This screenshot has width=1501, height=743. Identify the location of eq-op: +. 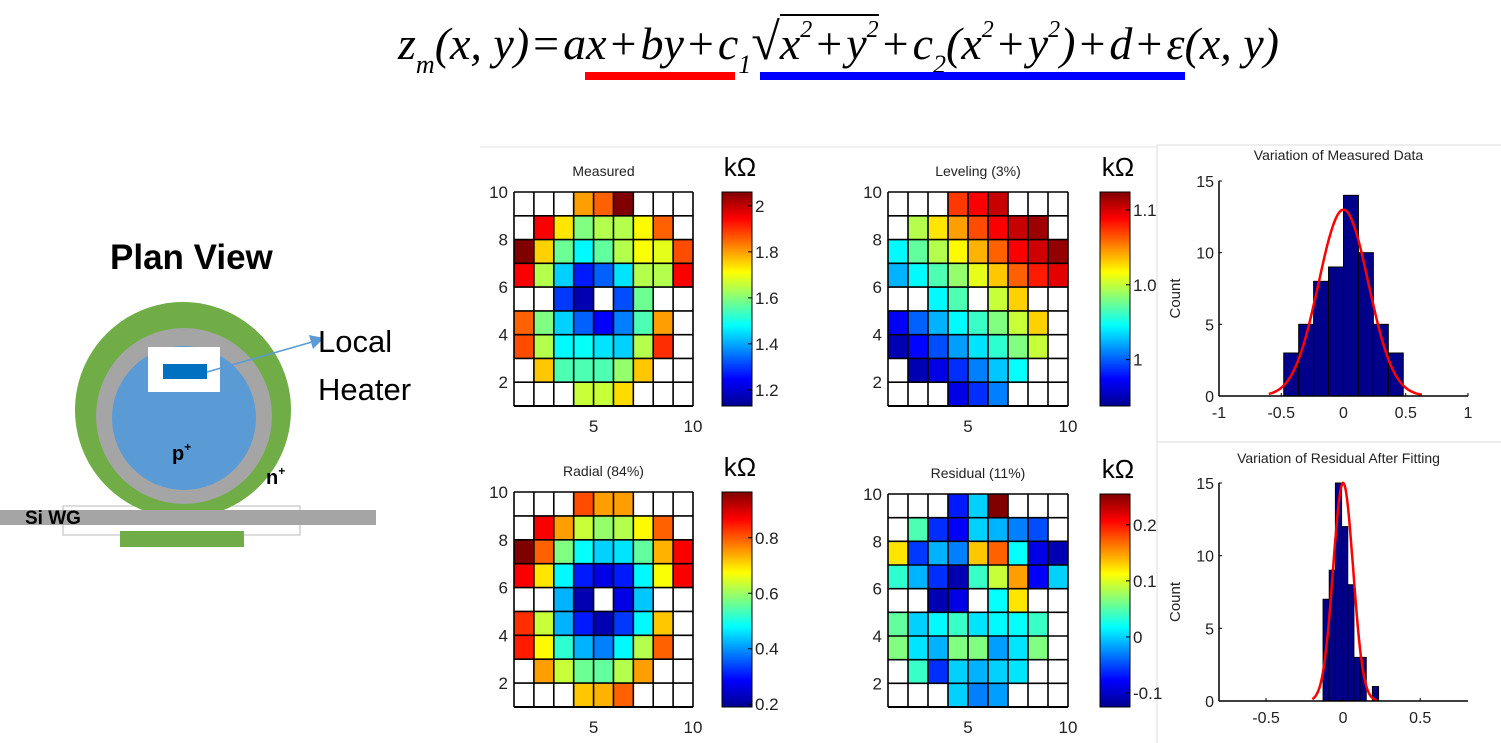
(1149, 43).